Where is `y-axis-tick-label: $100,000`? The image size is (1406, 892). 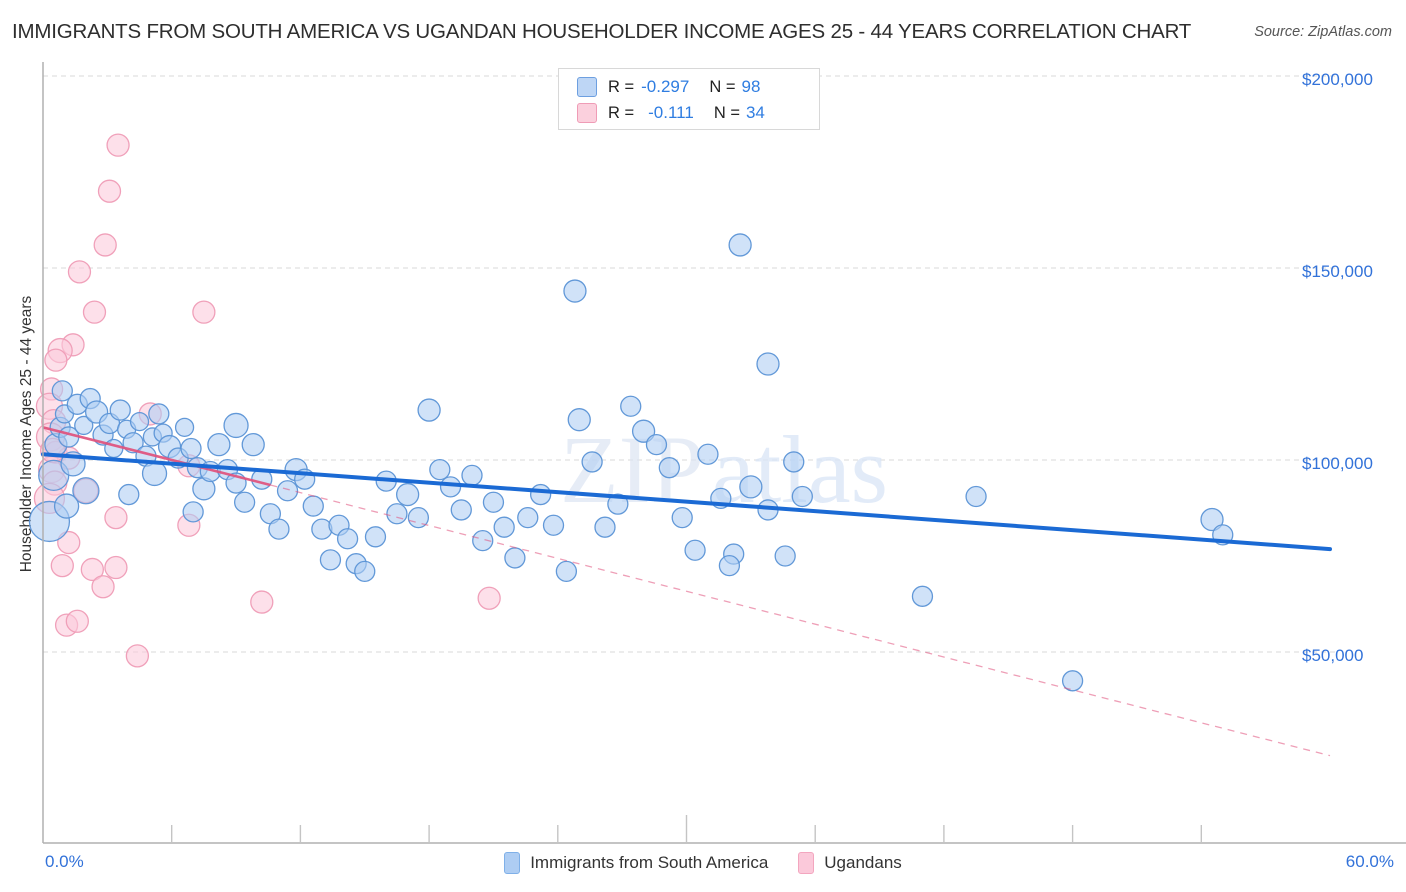
y-axis-tick-label: $100,000 is located at coordinates (1337, 463).